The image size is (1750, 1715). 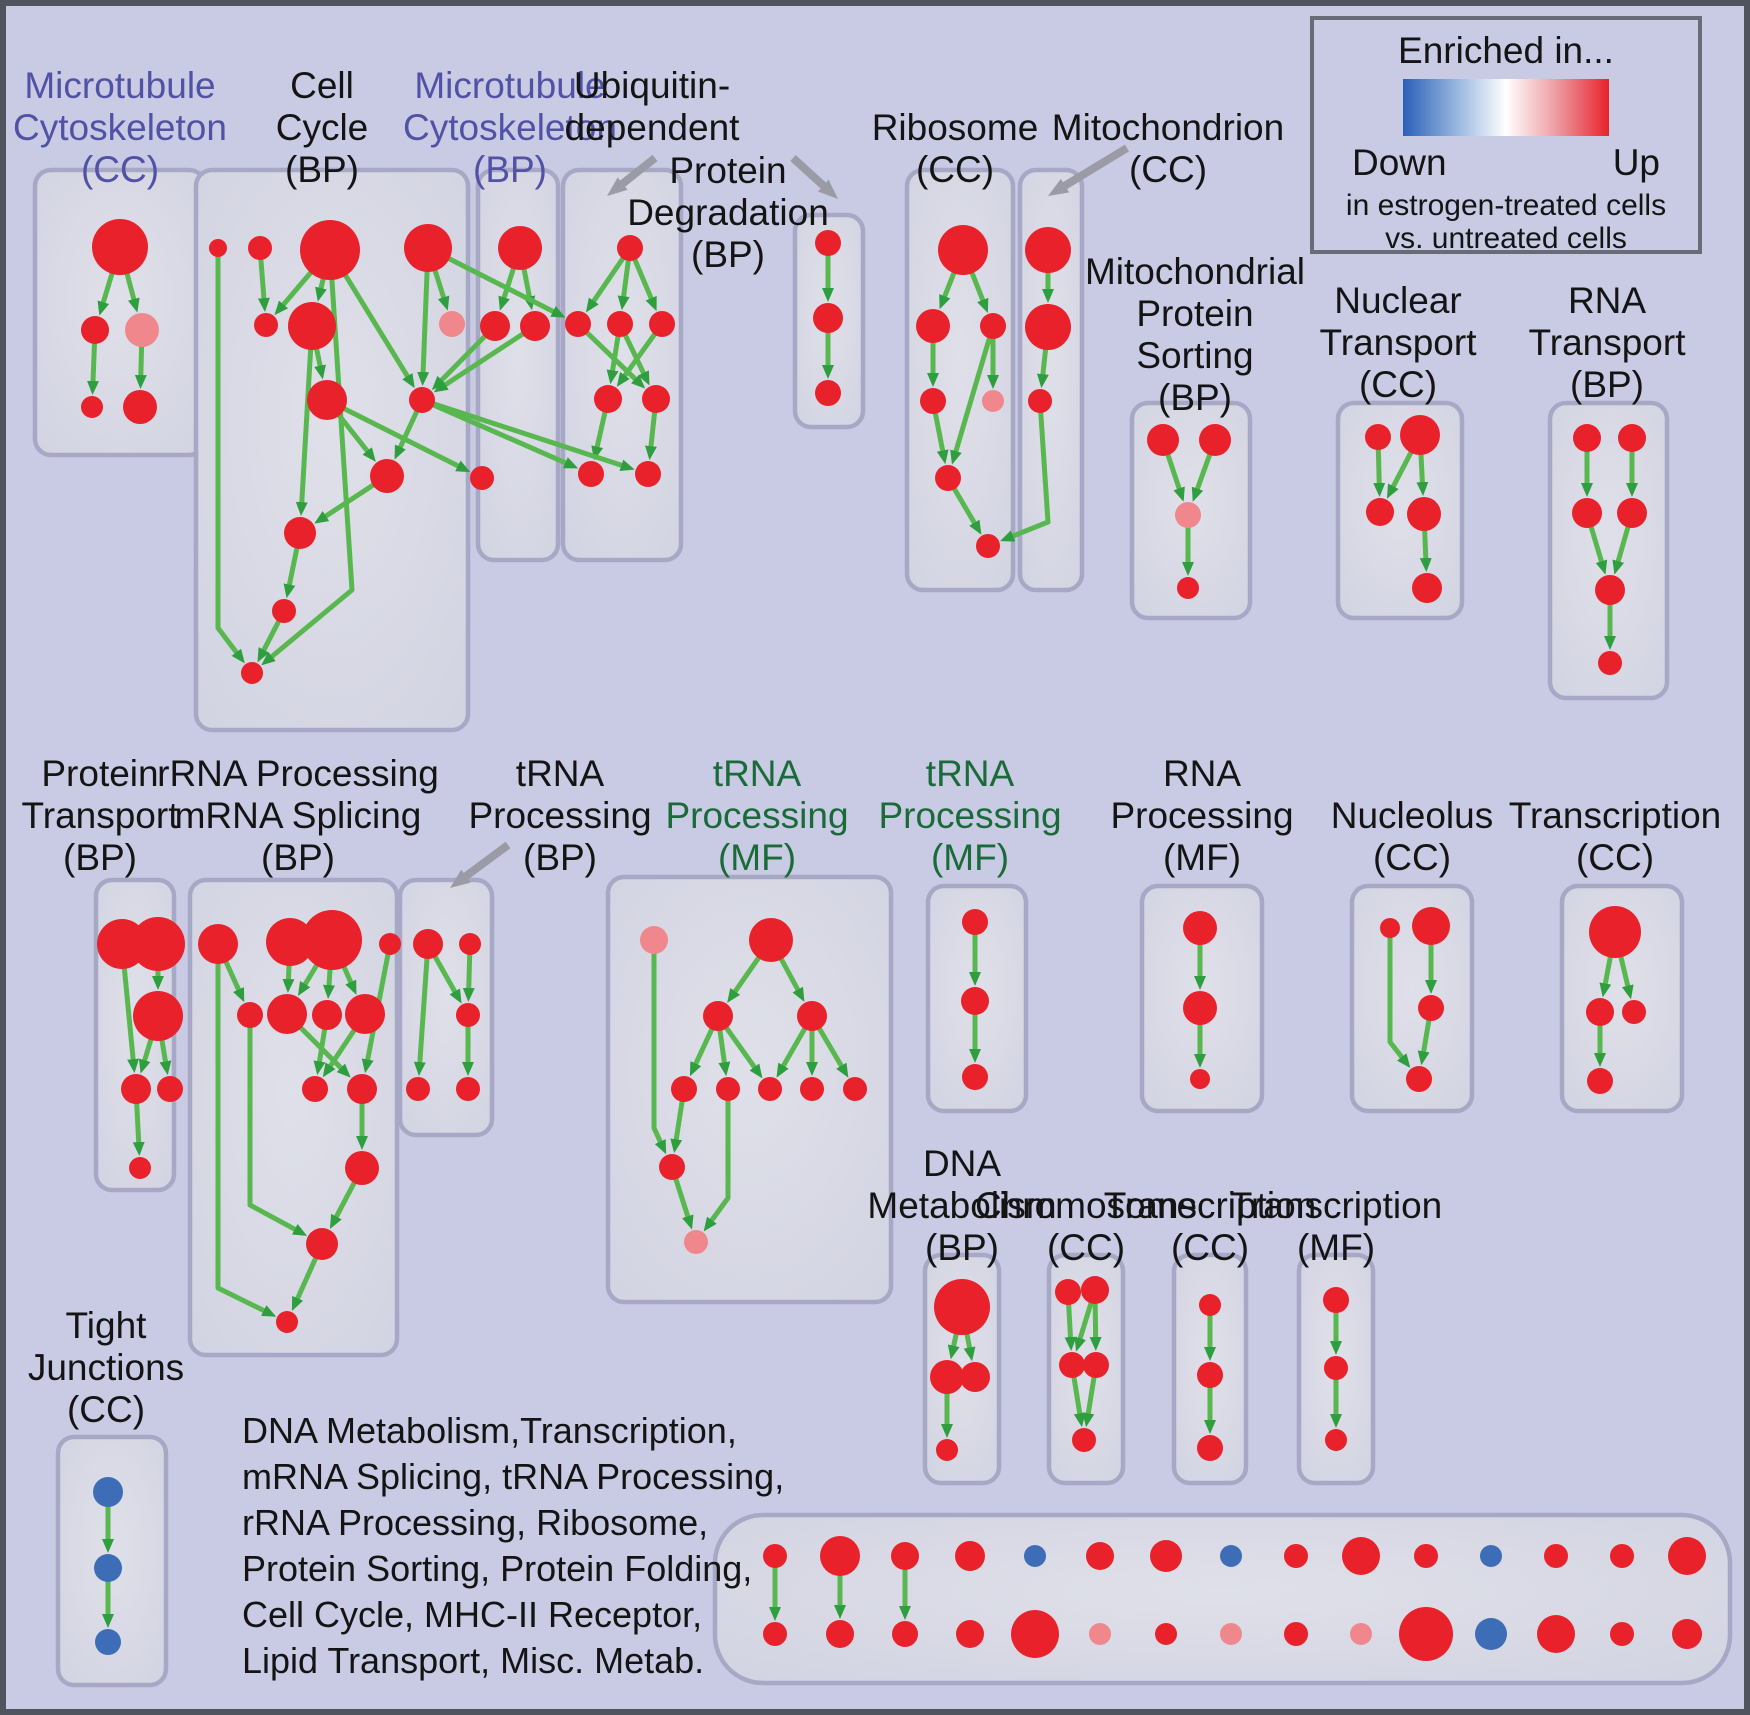 What do you see at coordinates (1201, 815) in the screenshot?
I see `cluster-label-rna-processing-mf: RNA Processing (MF)` at bounding box center [1201, 815].